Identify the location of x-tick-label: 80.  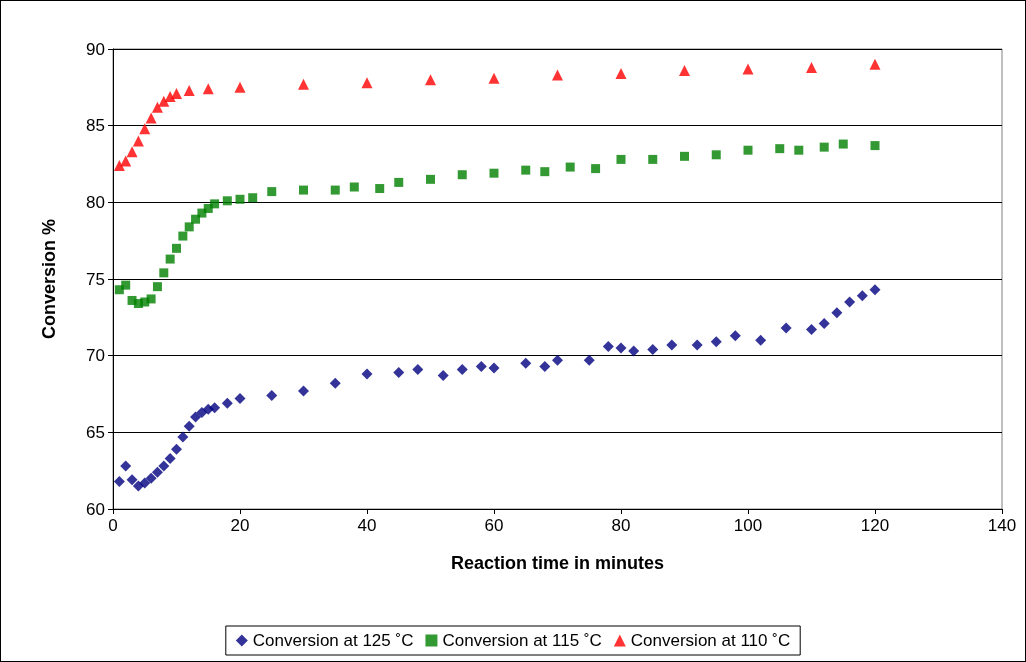
(621, 525).